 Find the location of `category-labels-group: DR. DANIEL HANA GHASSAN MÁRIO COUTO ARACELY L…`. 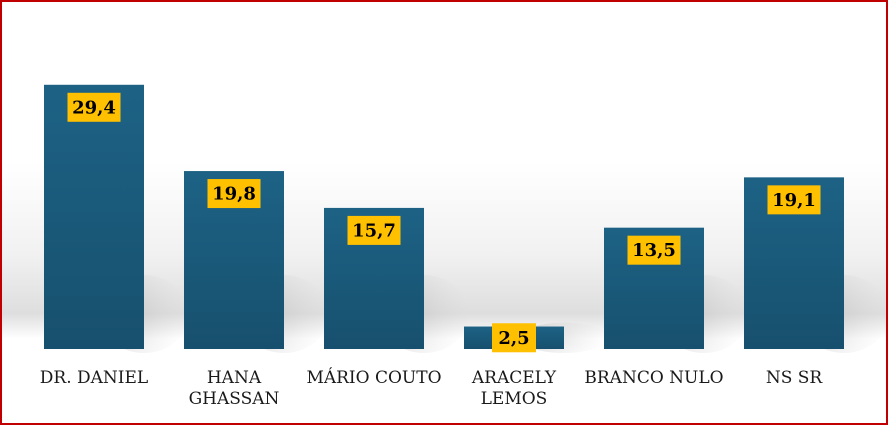

category-labels-group: DR. DANIEL HANA GHASSAN MÁRIO COUTO ARACELY L… is located at coordinates (432, 388).